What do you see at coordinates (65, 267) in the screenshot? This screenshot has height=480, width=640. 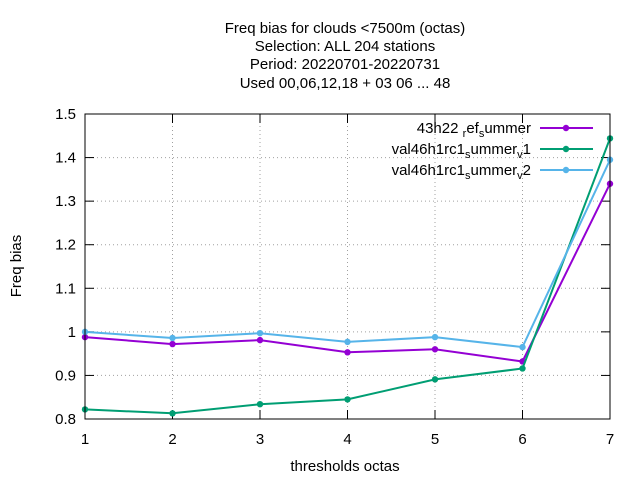 I see `y-tick-labels: 0.8 0.9 1 1.1 1.2 1.3 1.4 1.5` at bounding box center [65, 267].